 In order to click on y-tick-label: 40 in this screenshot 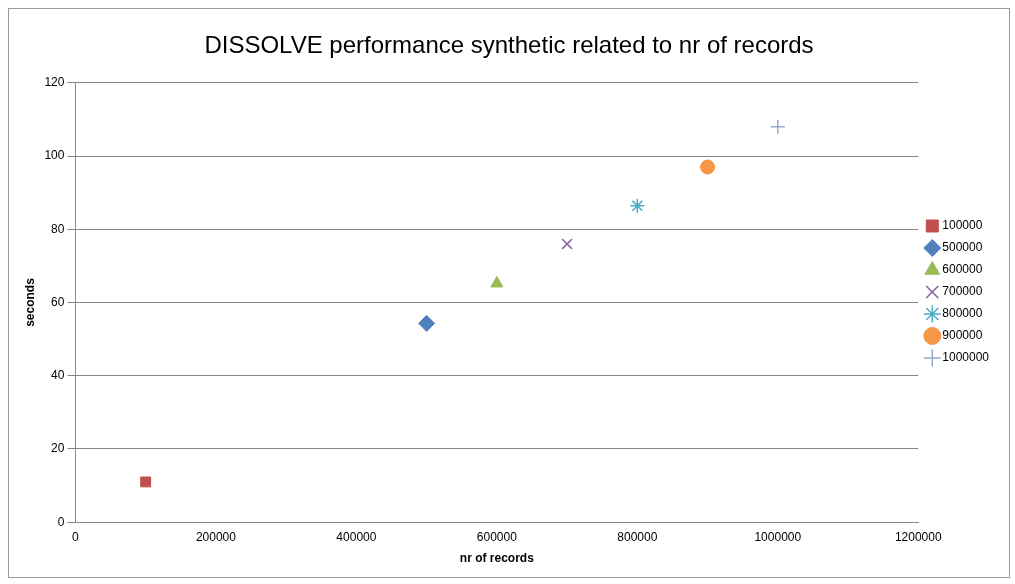, I will do `click(58, 375)`.